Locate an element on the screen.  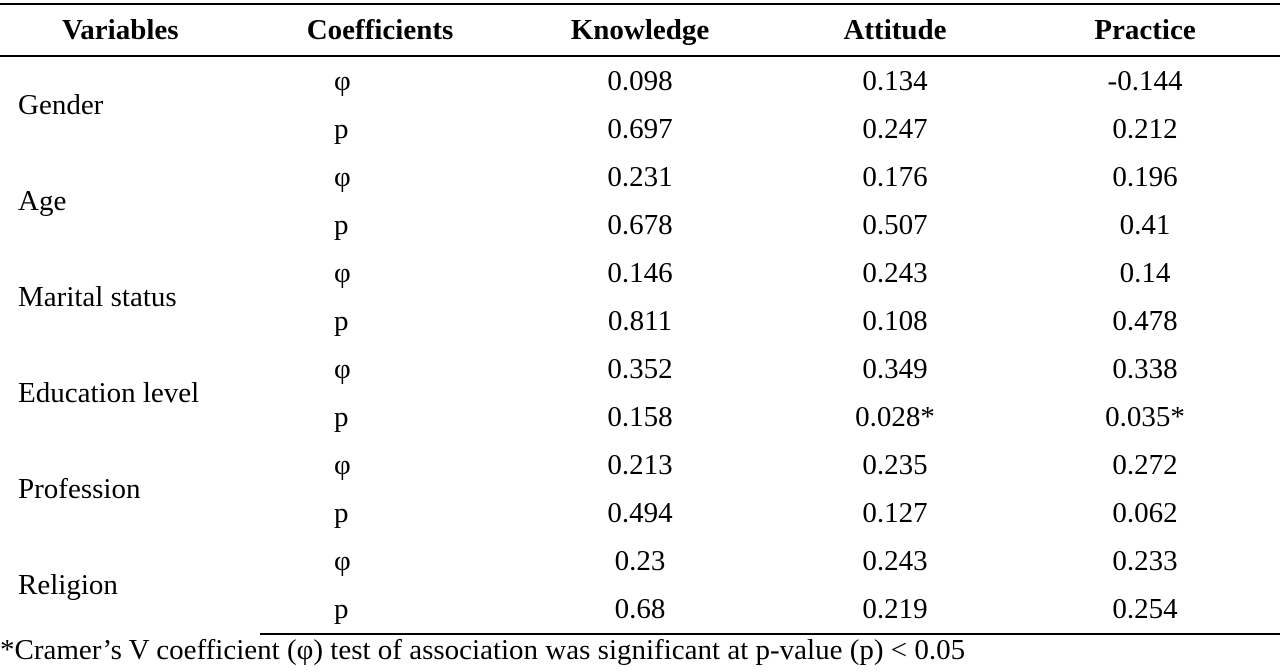
knowledge-value: 0.231 is located at coordinates (640, 176).